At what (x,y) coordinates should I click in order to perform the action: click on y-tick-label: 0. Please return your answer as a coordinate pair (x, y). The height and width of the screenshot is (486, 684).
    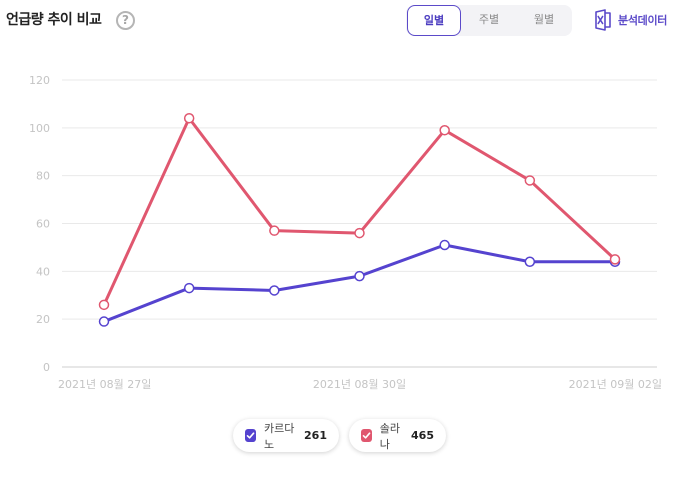
    Looking at the image, I should click on (46, 367).